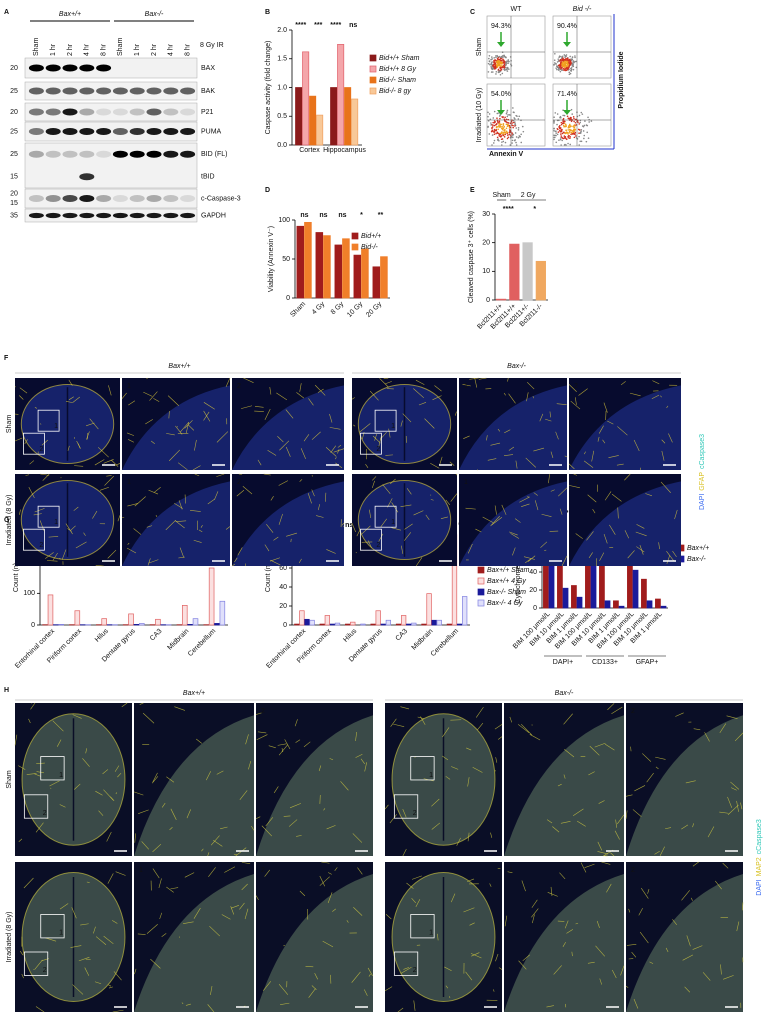  What do you see at coordinates (533, 572) in the screenshot?
I see `y-tick-label: 40` at bounding box center [533, 572].